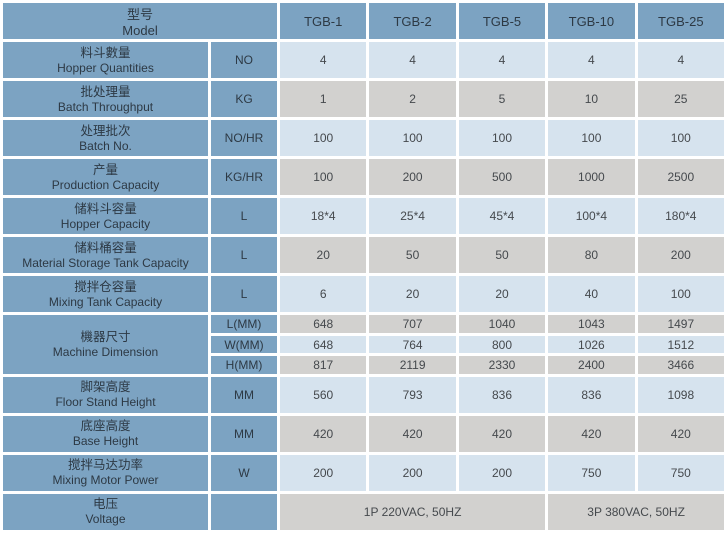  I want to click on value-cell: 80, so click(591, 255).